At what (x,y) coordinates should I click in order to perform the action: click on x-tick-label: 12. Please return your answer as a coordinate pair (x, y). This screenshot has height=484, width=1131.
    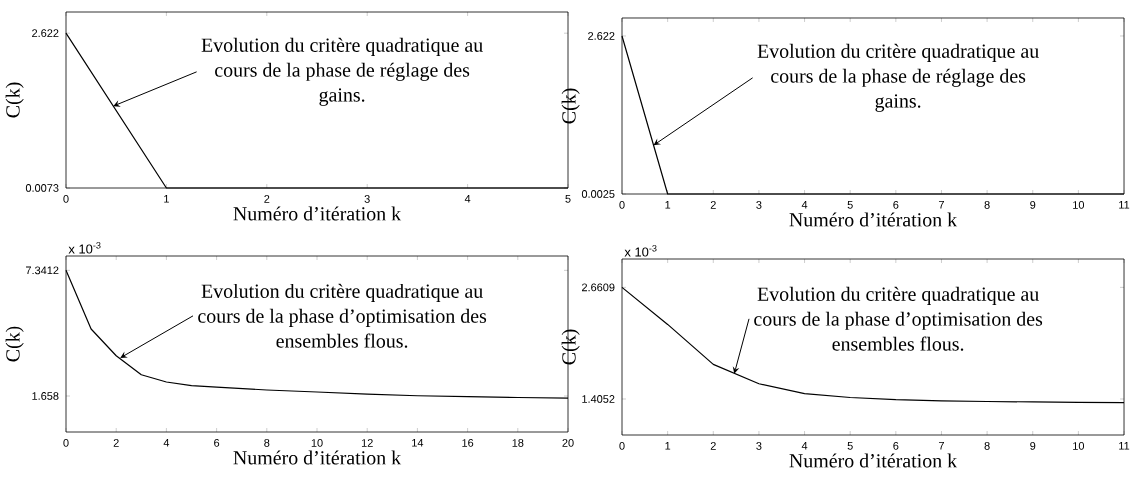
    Looking at the image, I should click on (367, 443).